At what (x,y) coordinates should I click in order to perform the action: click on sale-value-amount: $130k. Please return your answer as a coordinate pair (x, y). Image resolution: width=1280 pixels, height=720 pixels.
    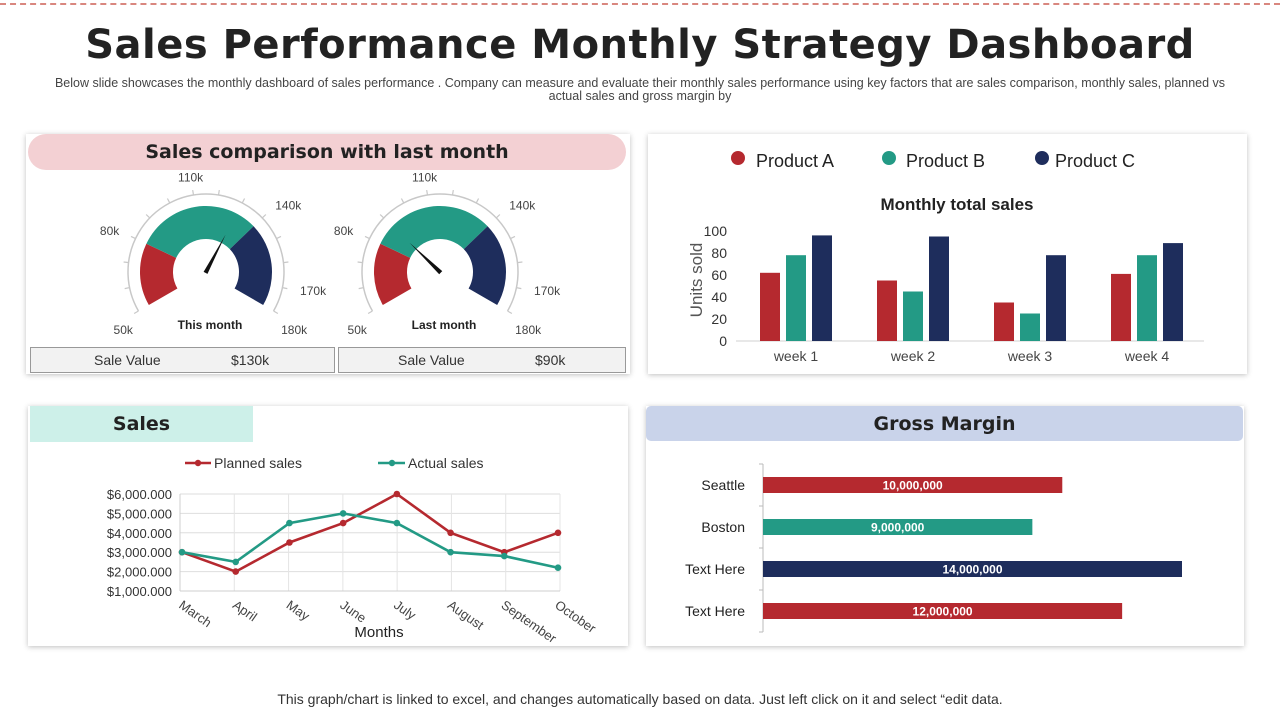
    Looking at the image, I should click on (250, 360).